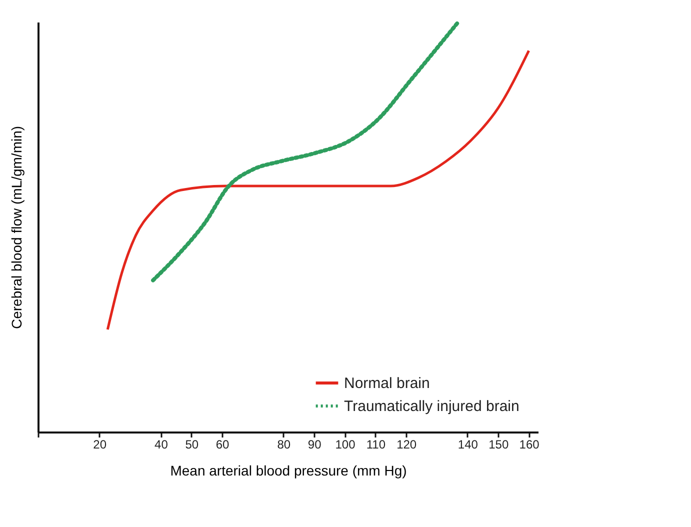 This screenshot has height=527, width=691. What do you see at coordinates (315, 445) in the screenshot?
I see `x-tick-label: 90` at bounding box center [315, 445].